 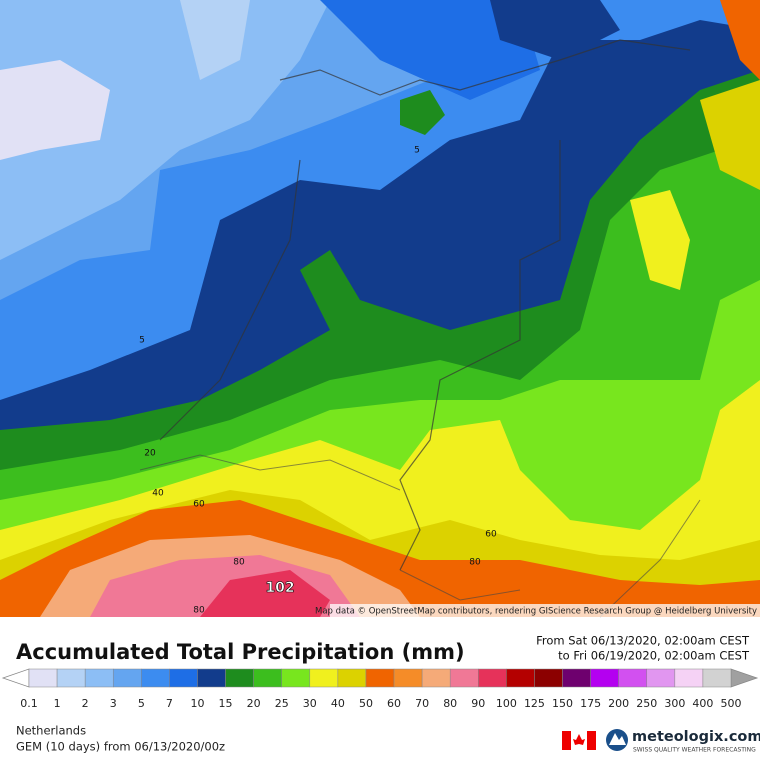 What do you see at coordinates (731, 703) in the screenshot?
I see `colorbar-label: 500` at bounding box center [731, 703].